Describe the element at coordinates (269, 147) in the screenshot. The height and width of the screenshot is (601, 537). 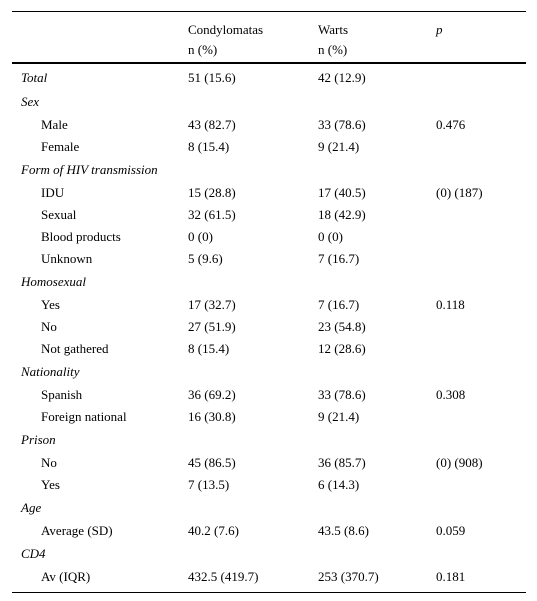
I see `table-row: Female 8 (15.4) 9 (21.4)` at that location.